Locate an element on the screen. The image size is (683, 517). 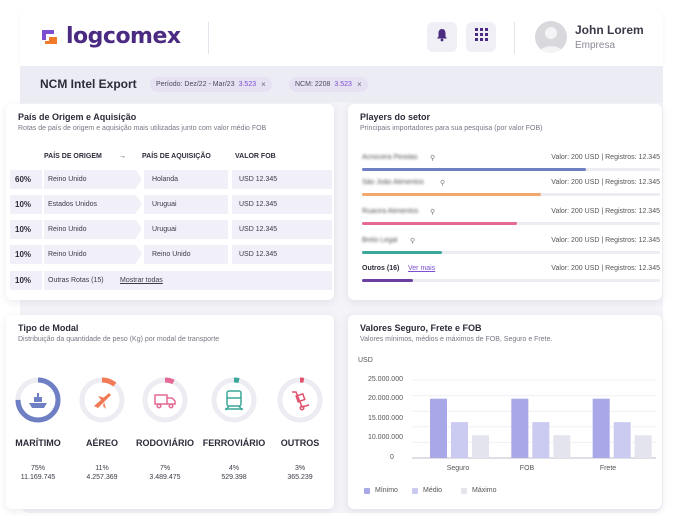
table-row: 10% Reino Unido Reino Unido USD 12.345 is located at coordinates (171, 254).